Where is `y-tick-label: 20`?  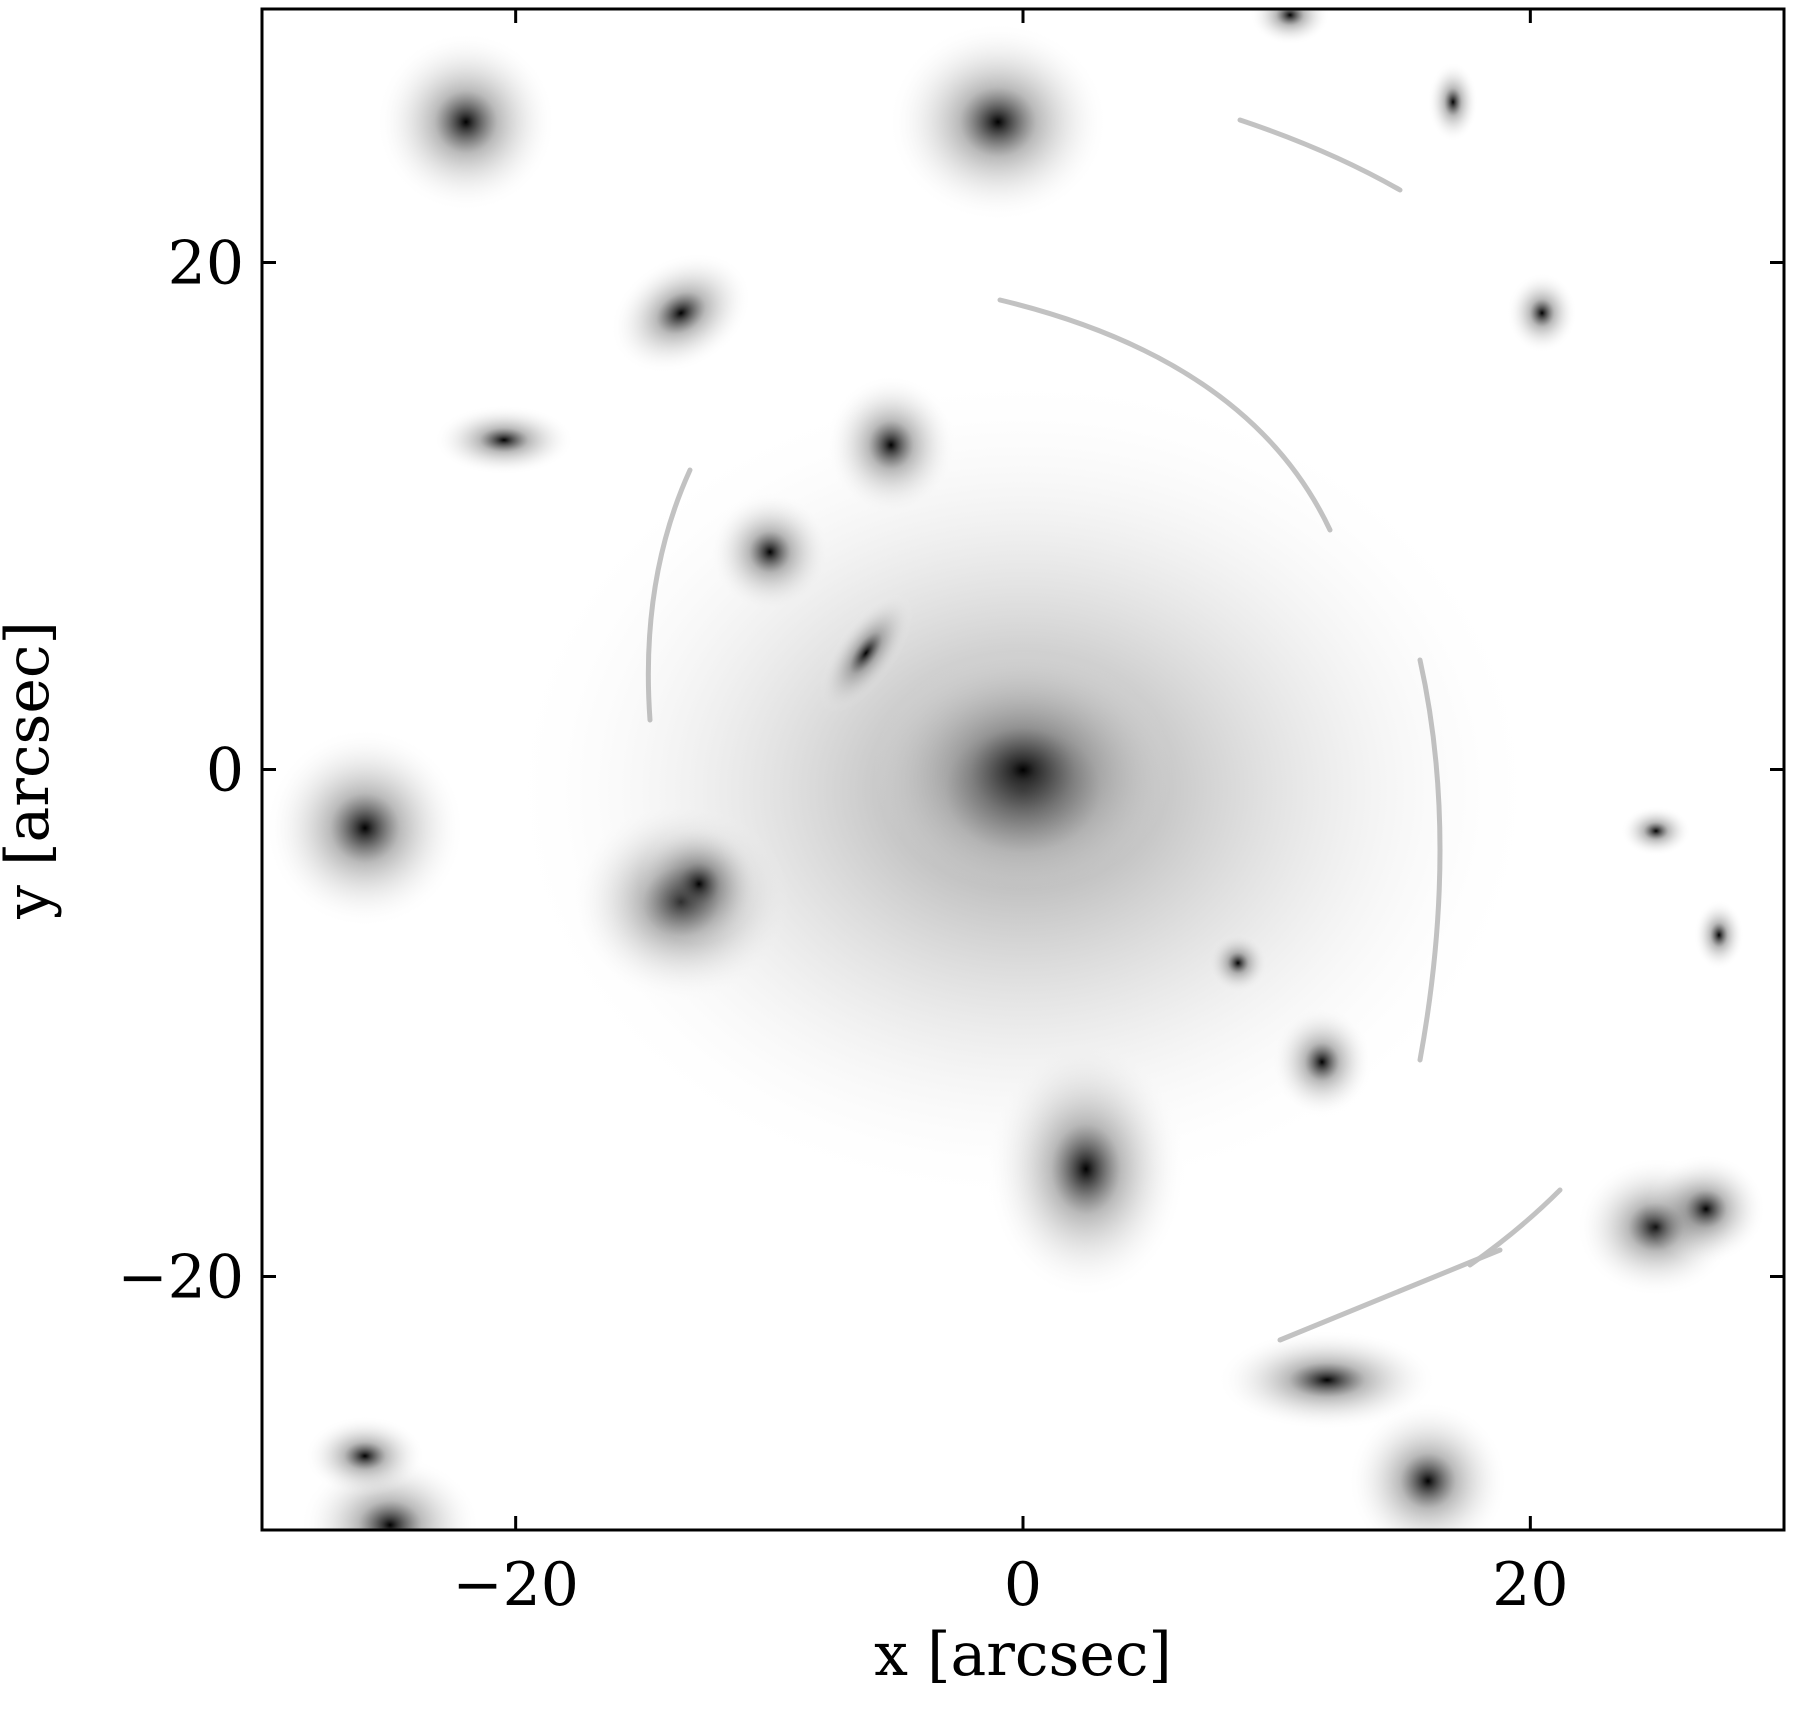 y-tick-label: 20 is located at coordinates (206, 264).